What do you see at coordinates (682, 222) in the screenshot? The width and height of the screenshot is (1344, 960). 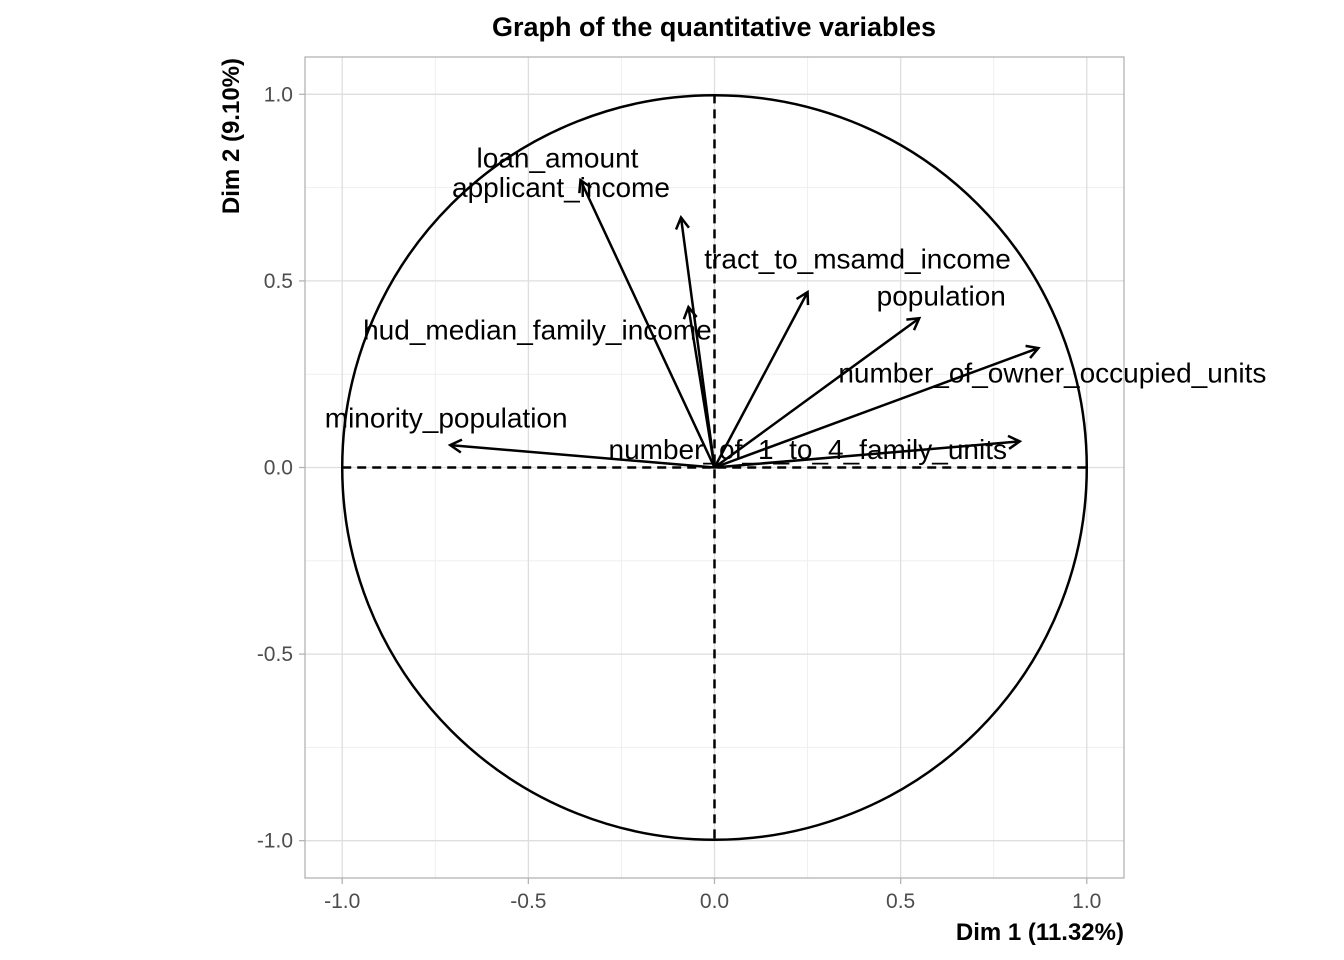 I see `arrow-head-applicant-income` at bounding box center [682, 222].